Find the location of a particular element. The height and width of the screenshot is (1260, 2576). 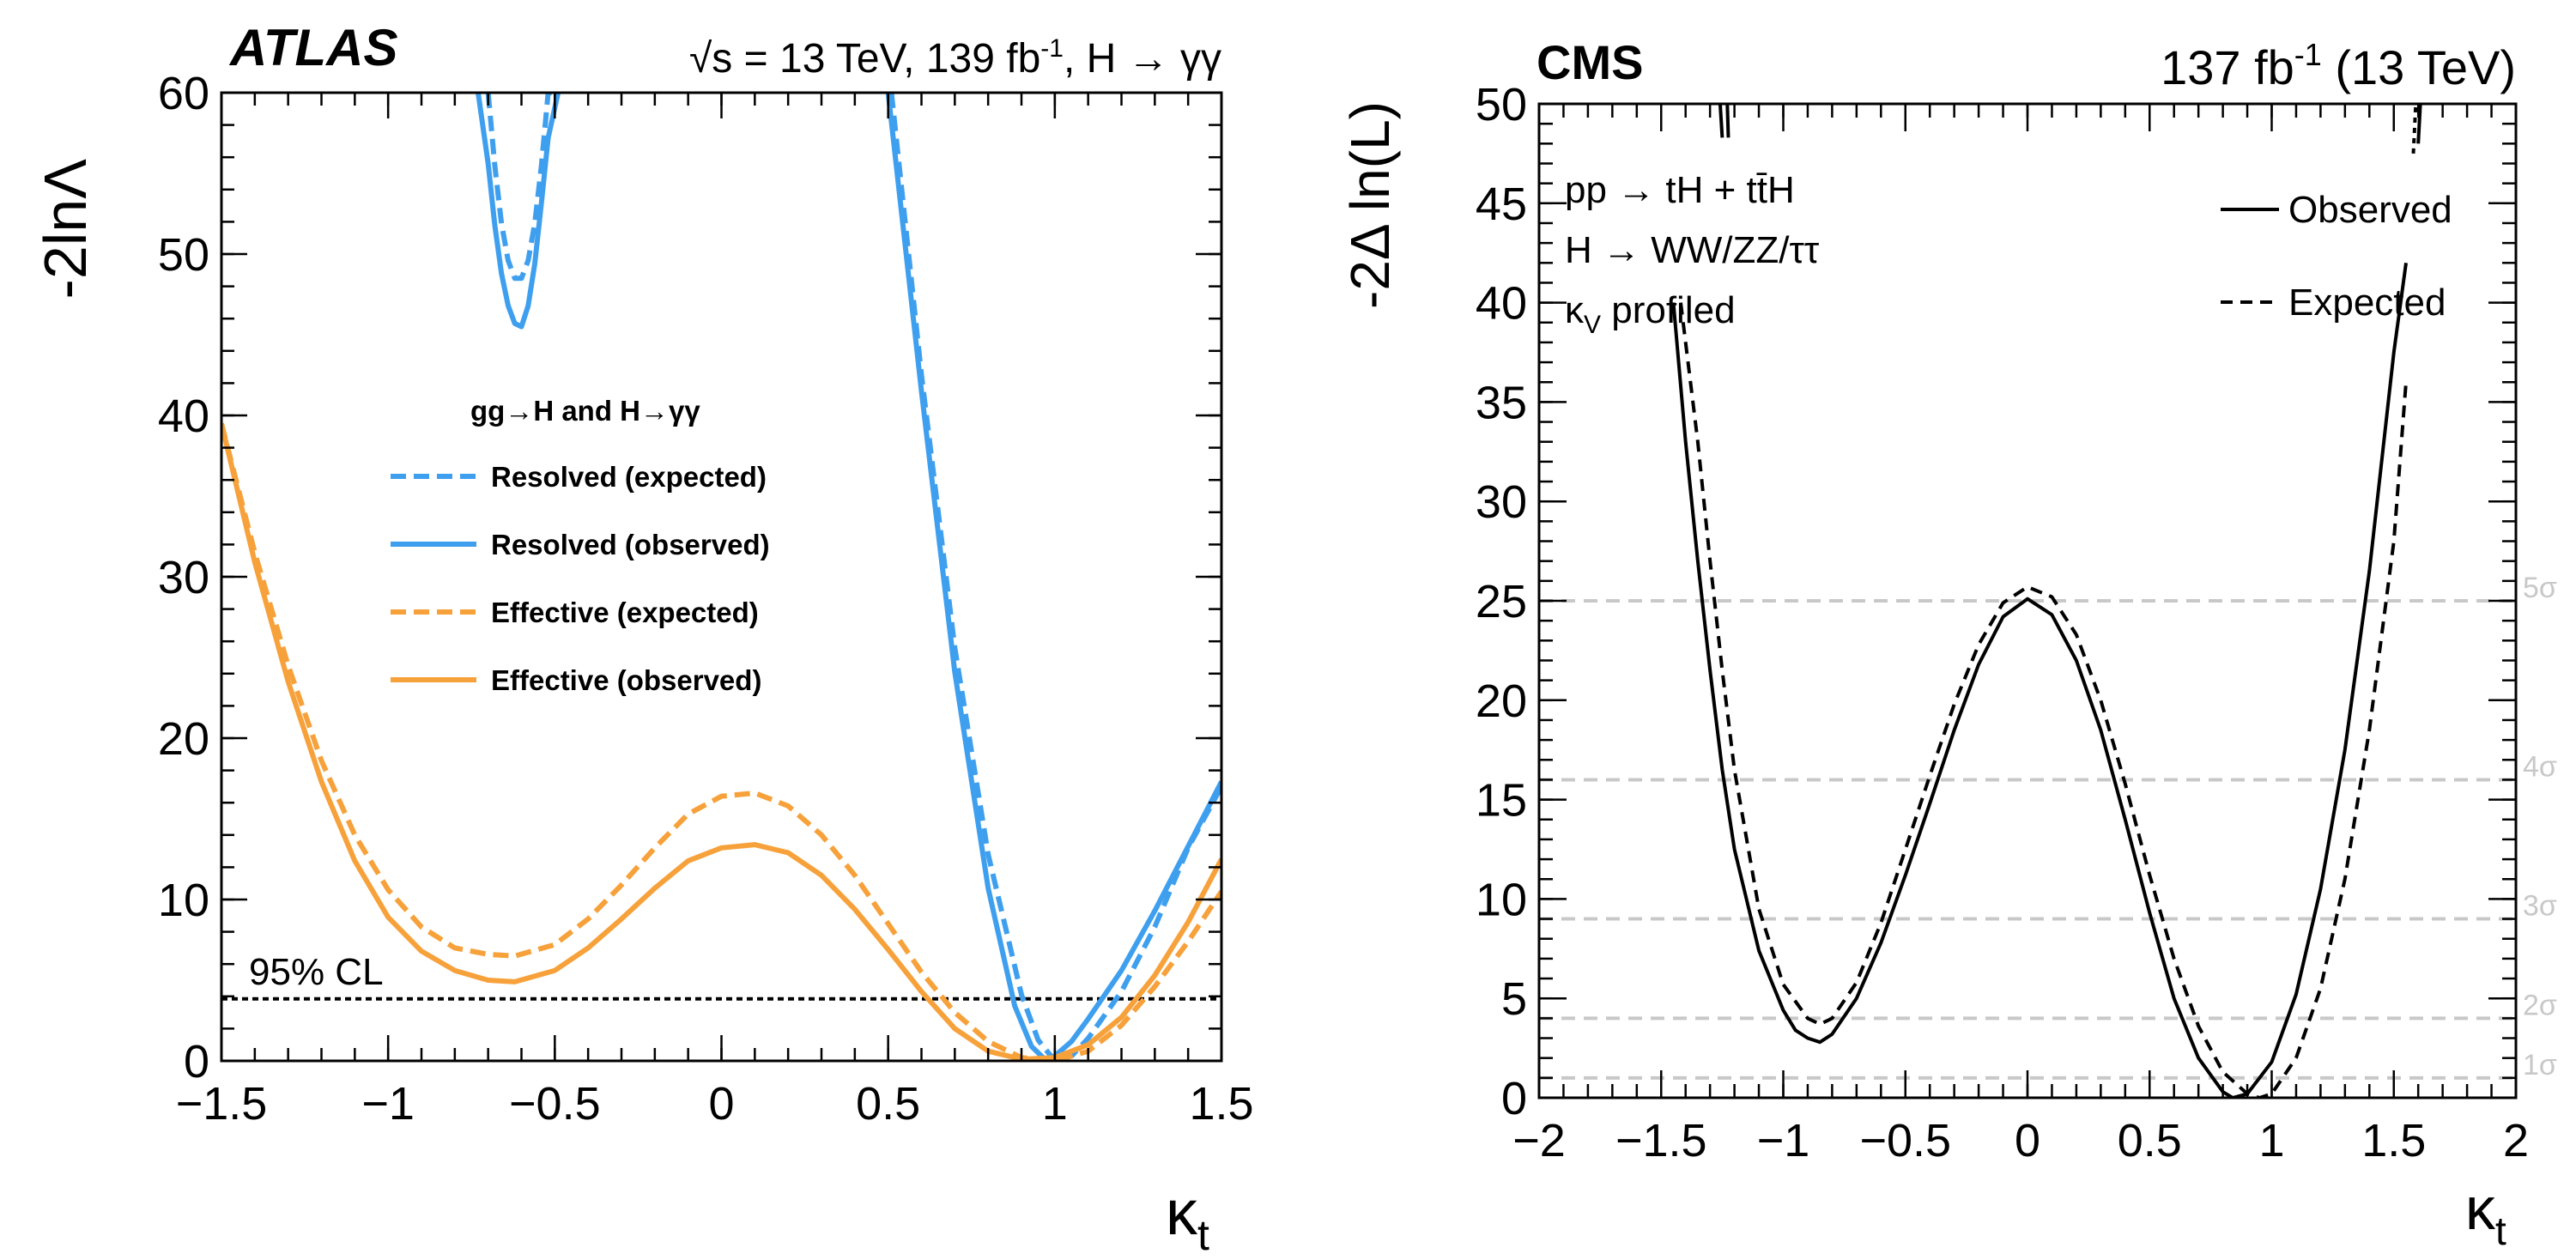

atlas-x-tick-label: 0 is located at coordinates (721, 1104).